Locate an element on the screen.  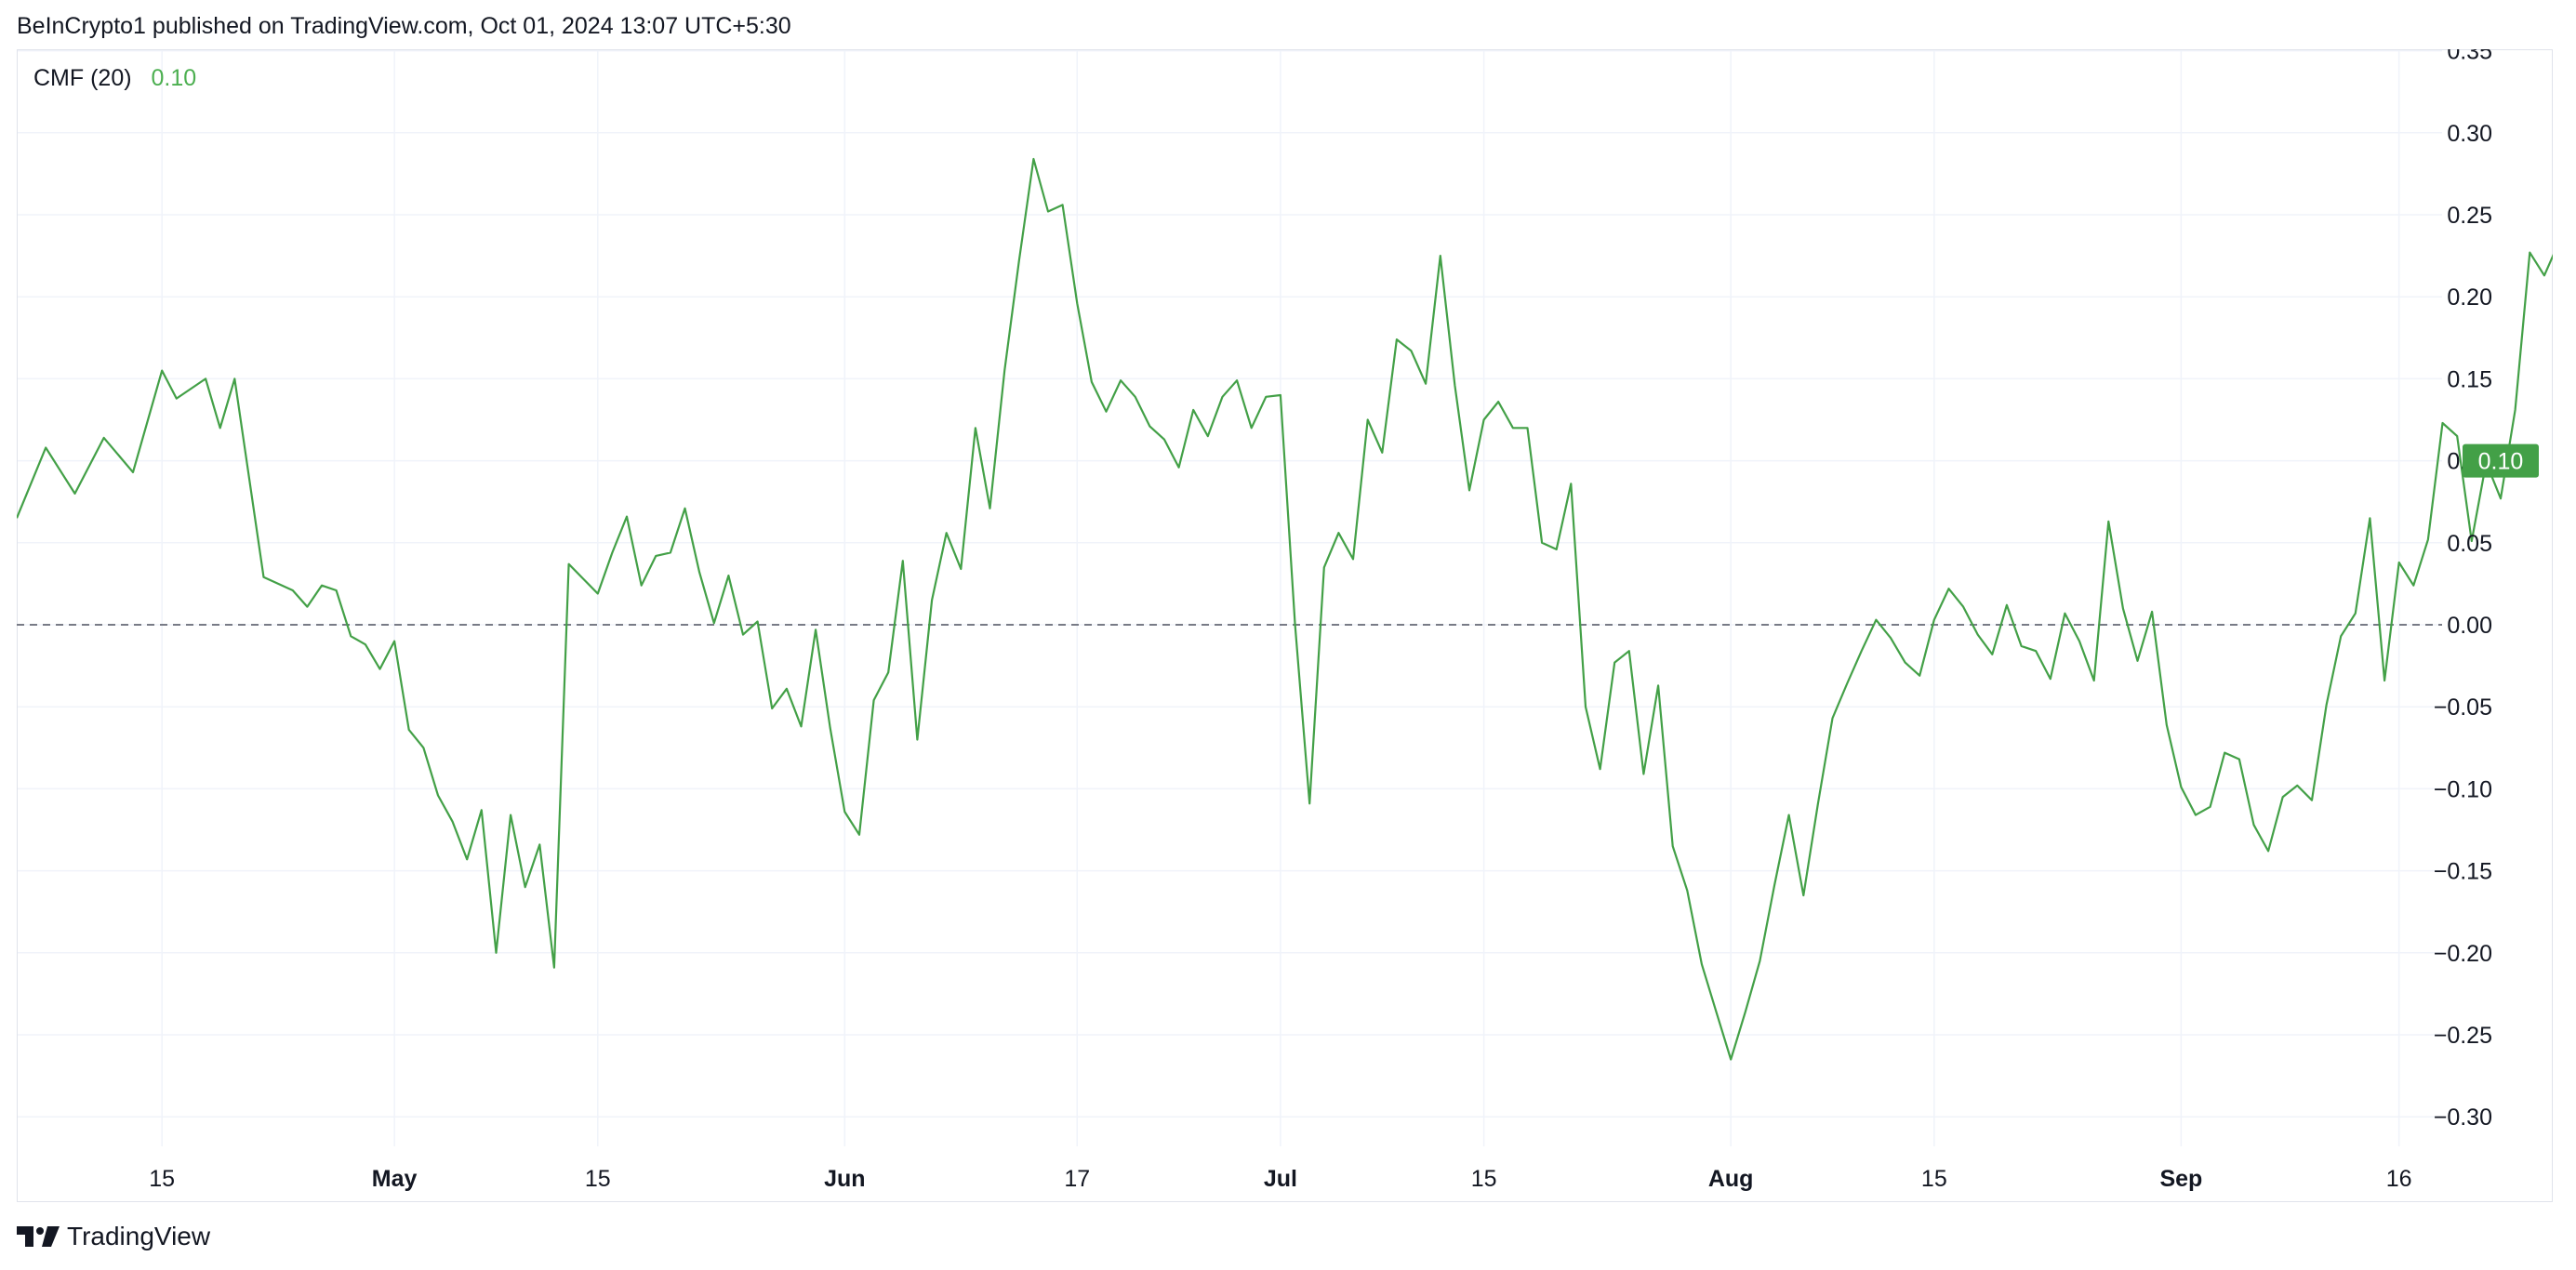
y-tick-label: 0.35 is located at coordinates (2469, 57).